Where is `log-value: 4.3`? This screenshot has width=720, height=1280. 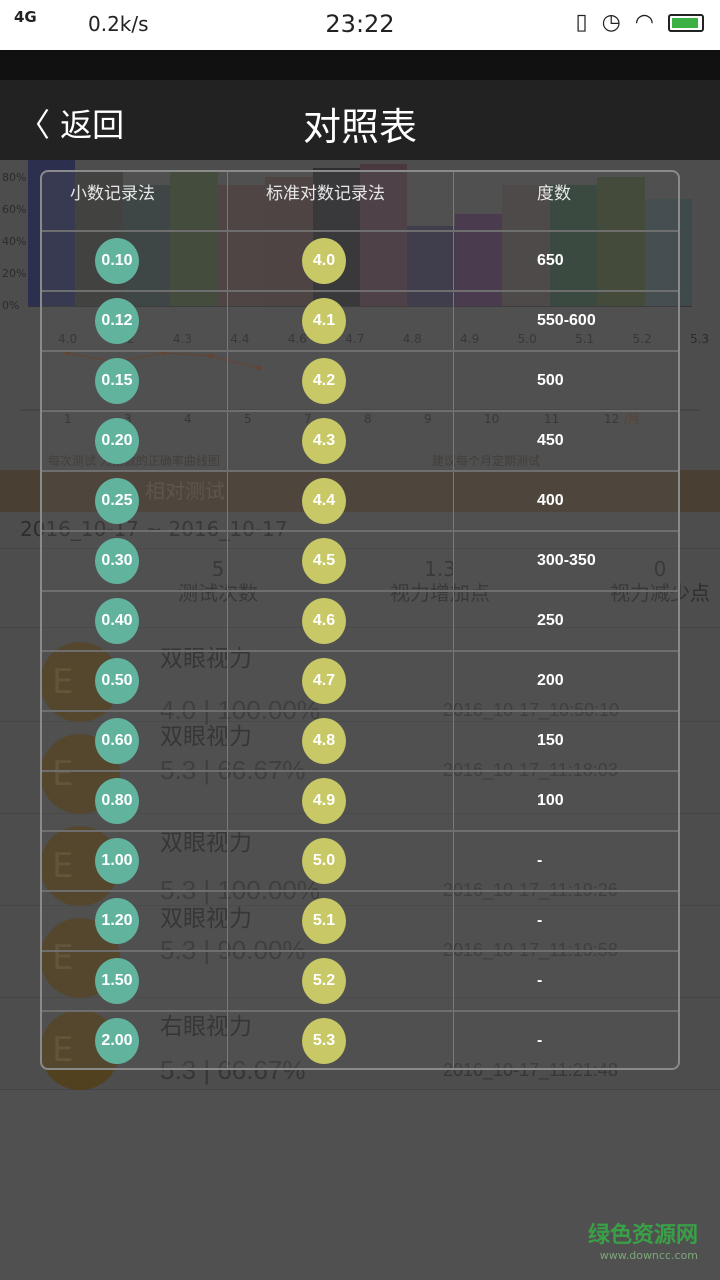
log-value: 4.3 is located at coordinates (324, 440).